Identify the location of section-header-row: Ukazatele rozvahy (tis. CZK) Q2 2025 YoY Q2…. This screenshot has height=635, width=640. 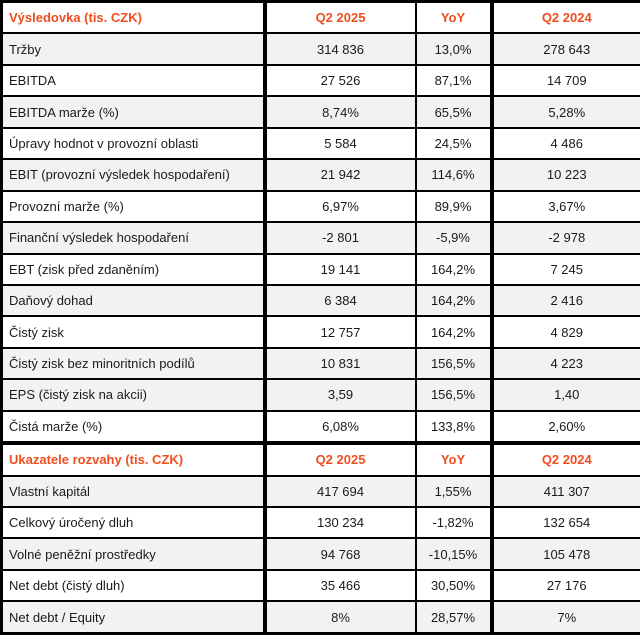
(320, 458).